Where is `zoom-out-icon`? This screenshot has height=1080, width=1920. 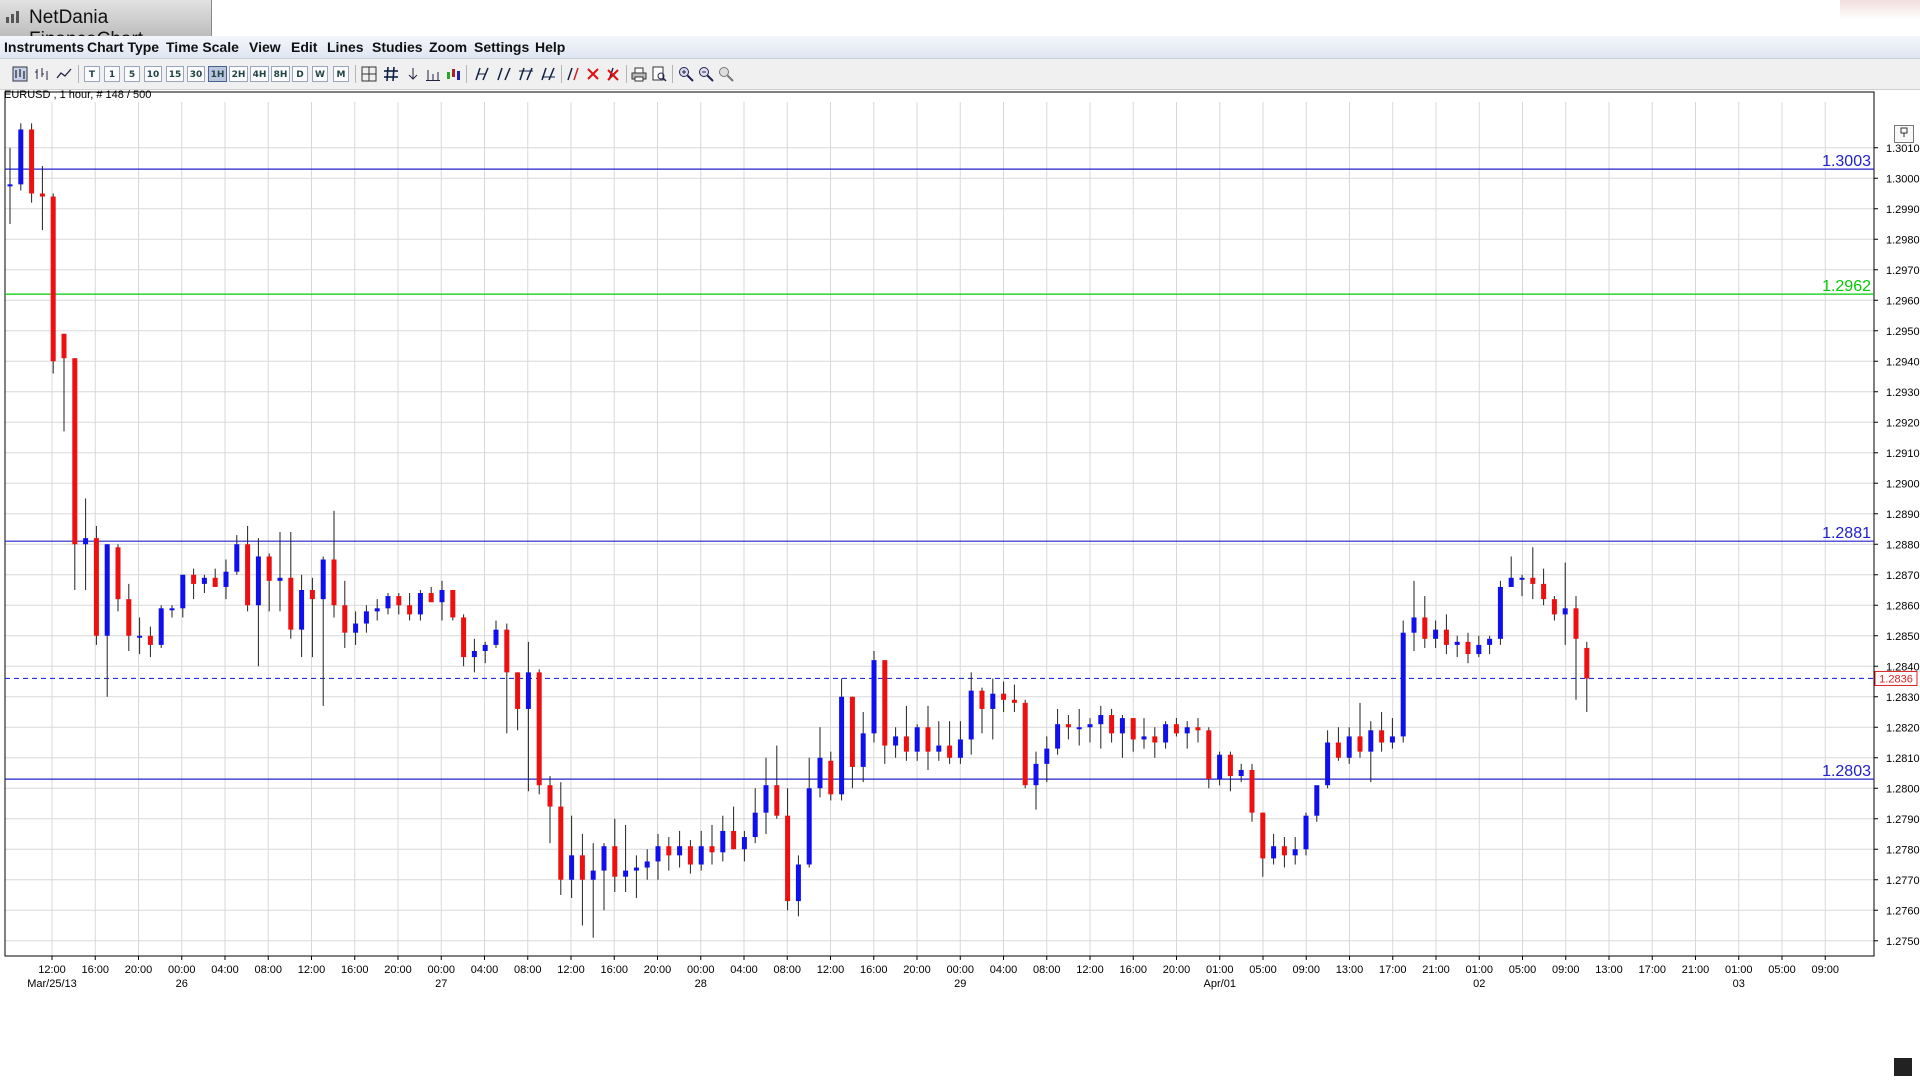
zoom-out-icon is located at coordinates (706, 74).